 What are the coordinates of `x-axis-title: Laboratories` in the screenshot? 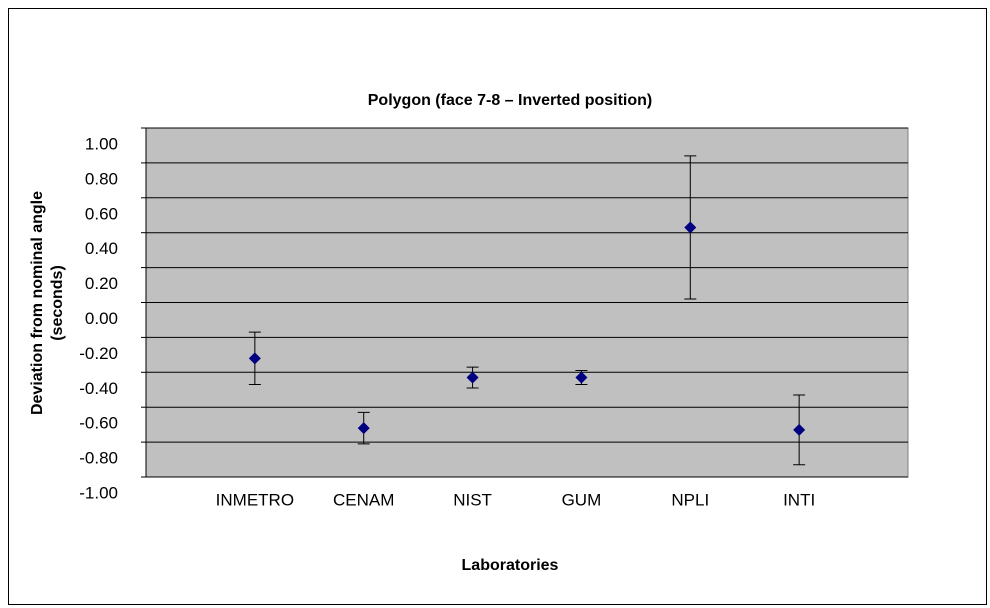 It's located at (510, 565).